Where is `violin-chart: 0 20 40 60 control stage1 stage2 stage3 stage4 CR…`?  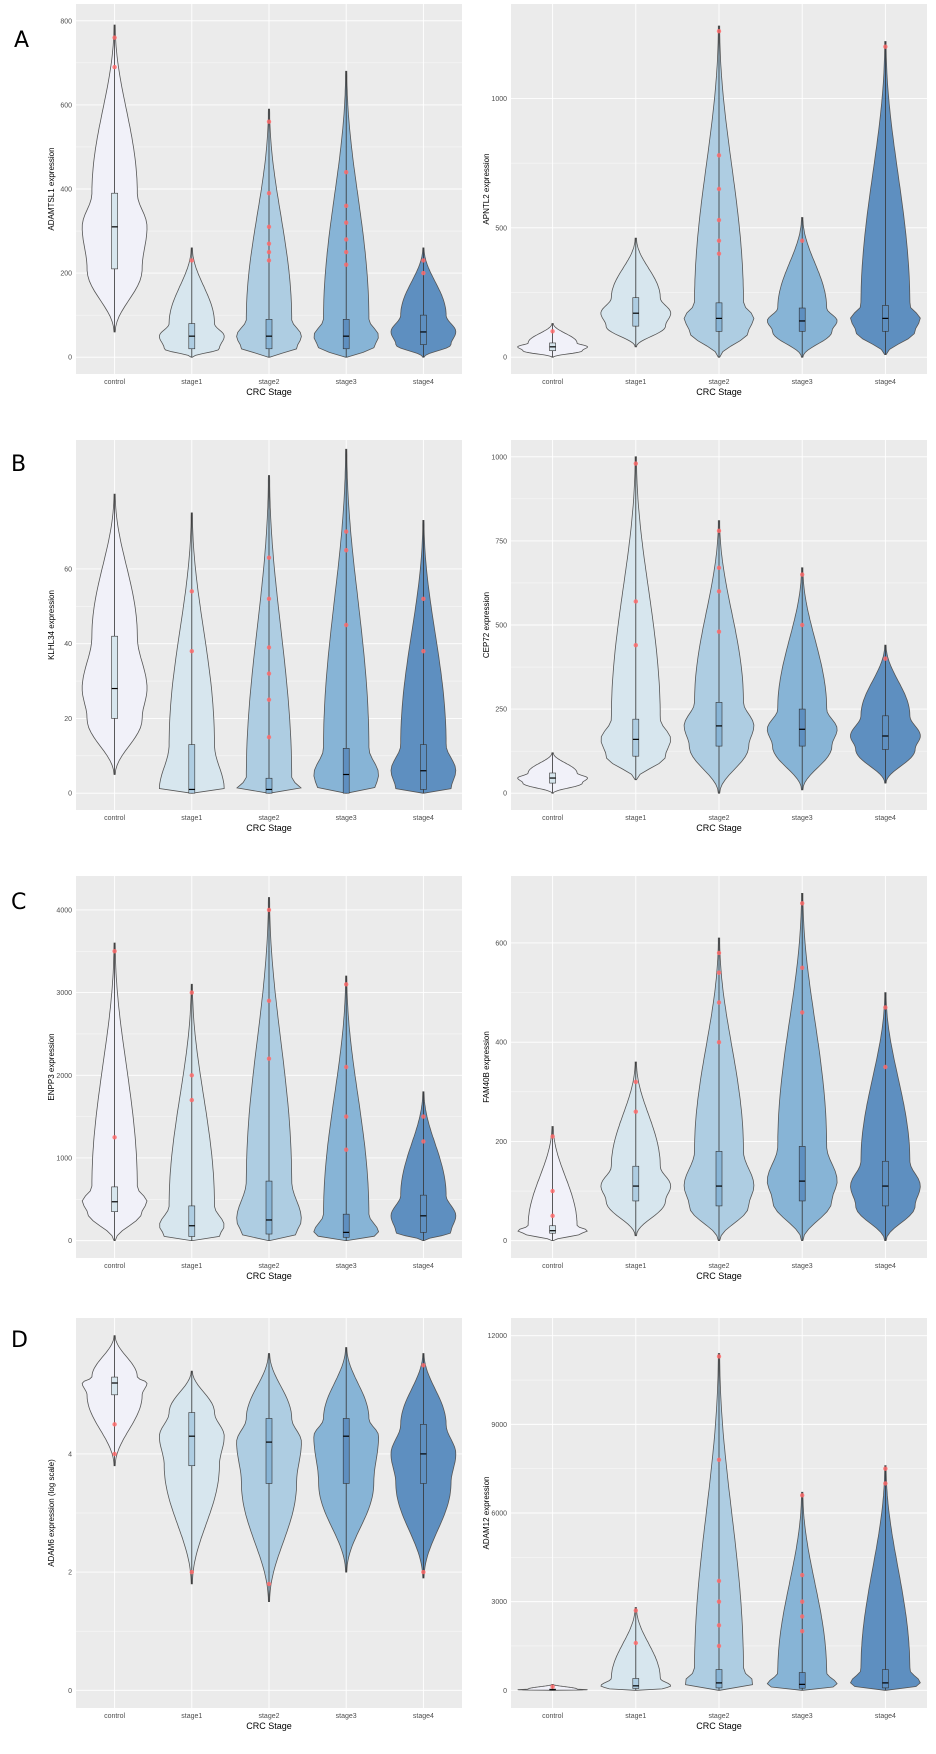
violin-chart: 0 20 40 60 control stage1 stage2 stage3 stage4 CR… is located at coordinates (254, 636).